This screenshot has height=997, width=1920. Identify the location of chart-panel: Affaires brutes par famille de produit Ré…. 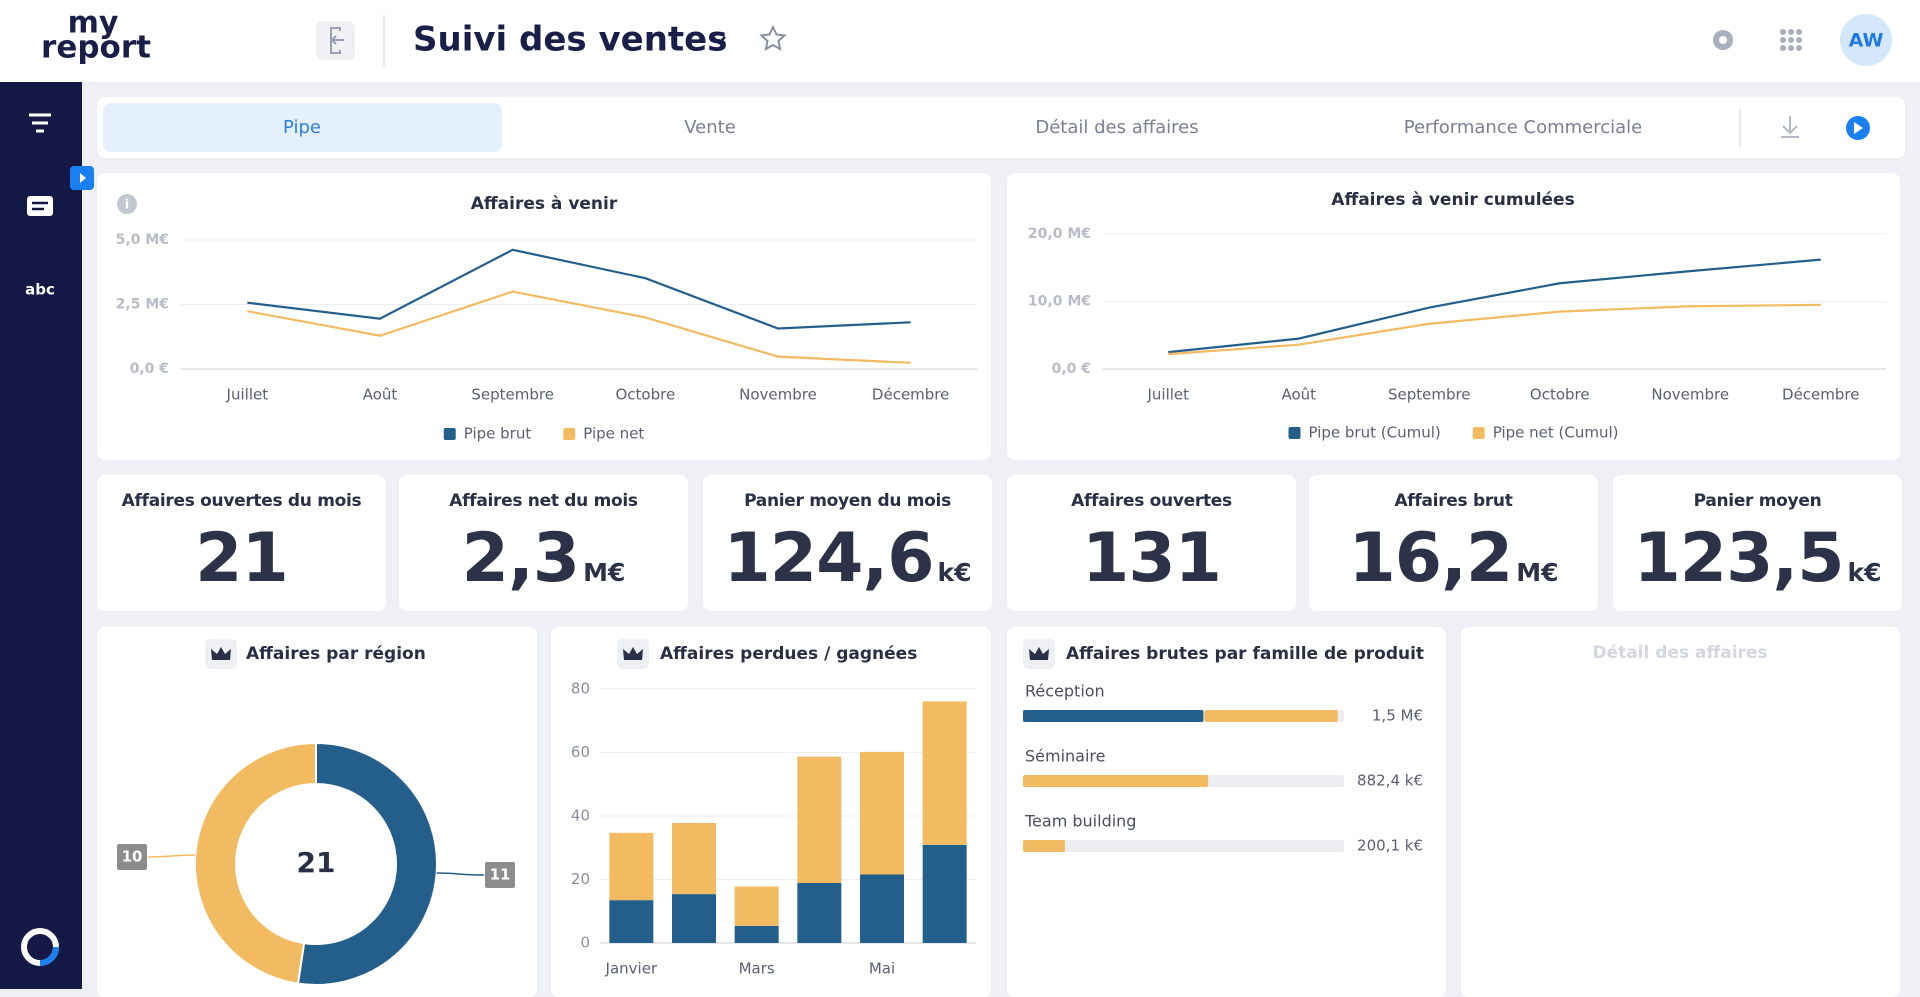
(1226, 812).